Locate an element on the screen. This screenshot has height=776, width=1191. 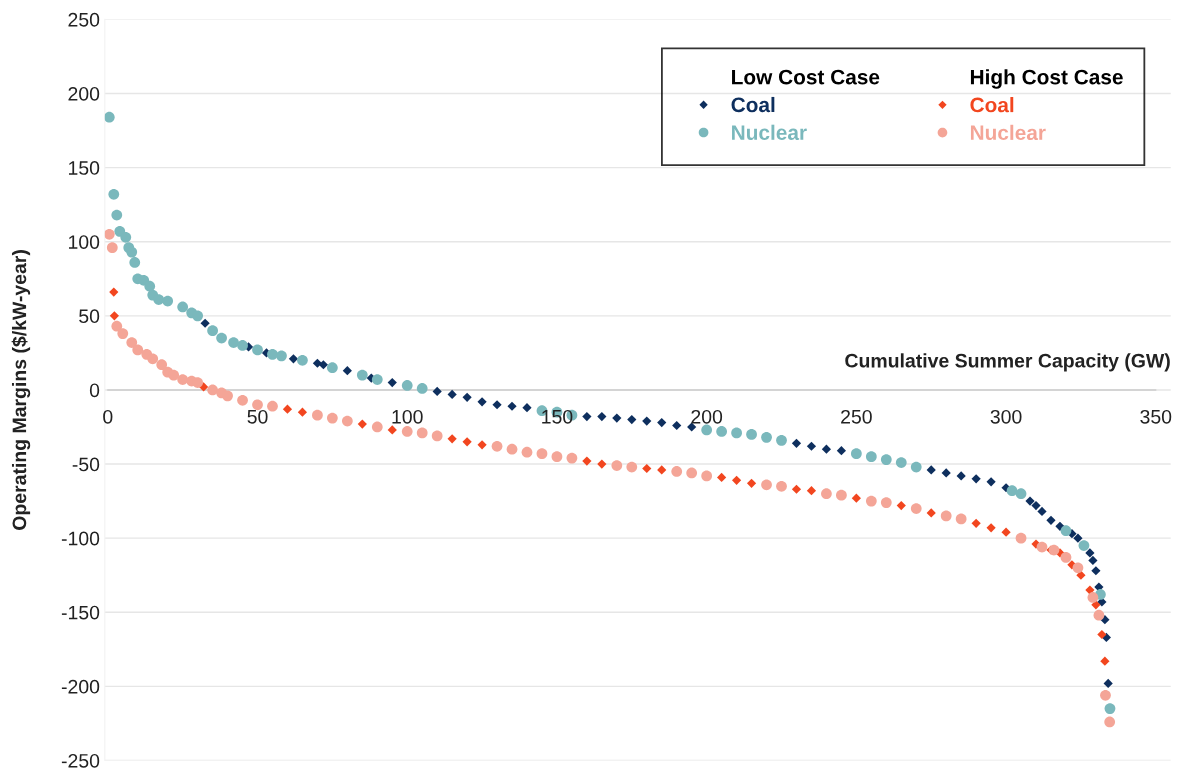
y-tick-label: -200 is located at coordinates (80, 686).